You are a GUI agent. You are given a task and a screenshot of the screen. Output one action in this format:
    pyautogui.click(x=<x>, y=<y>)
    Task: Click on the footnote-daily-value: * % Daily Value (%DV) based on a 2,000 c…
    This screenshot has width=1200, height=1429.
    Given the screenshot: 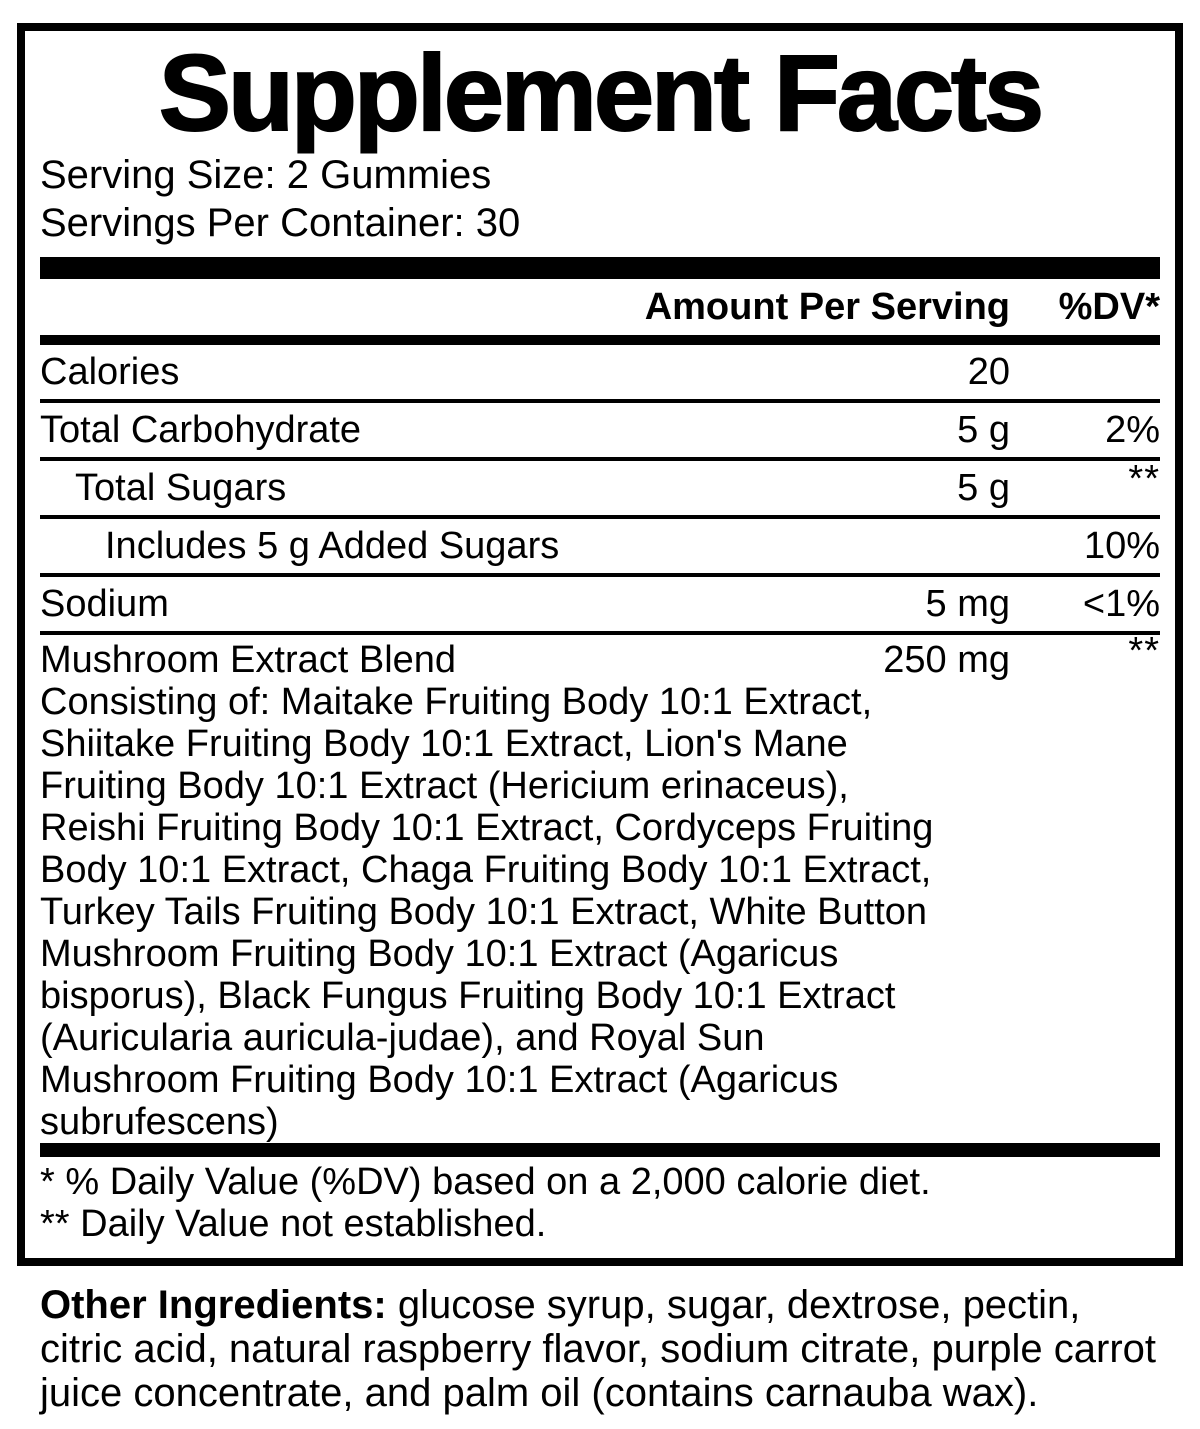 What is the action you would take?
    pyautogui.click(x=485, y=1182)
    